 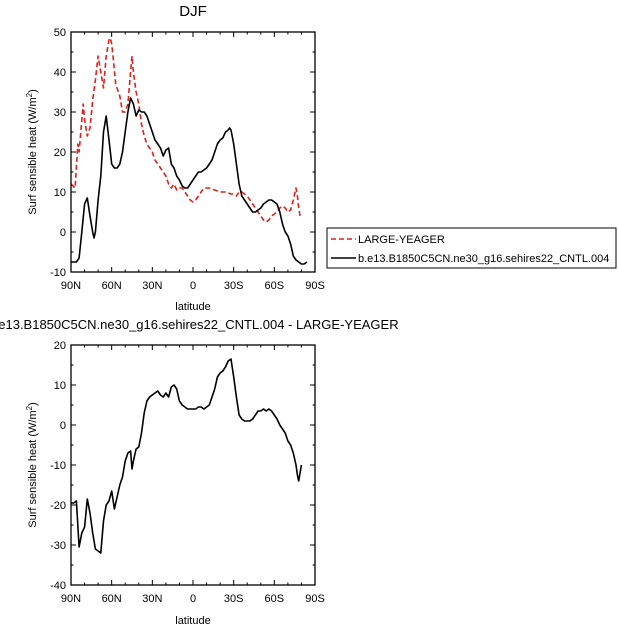 What do you see at coordinates (32, 465) in the screenshot?
I see `chart-bottom-ylabel: Surf sensible heat (W/m2)` at bounding box center [32, 465].